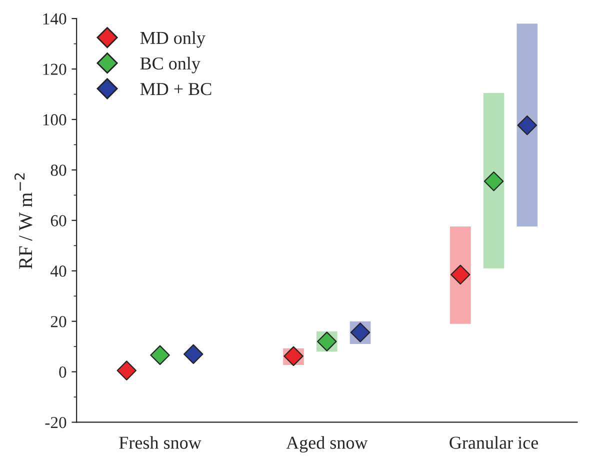  Describe the element at coordinates (58, 322) in the screenshot. I see `y-tick-label: 20` at that location.